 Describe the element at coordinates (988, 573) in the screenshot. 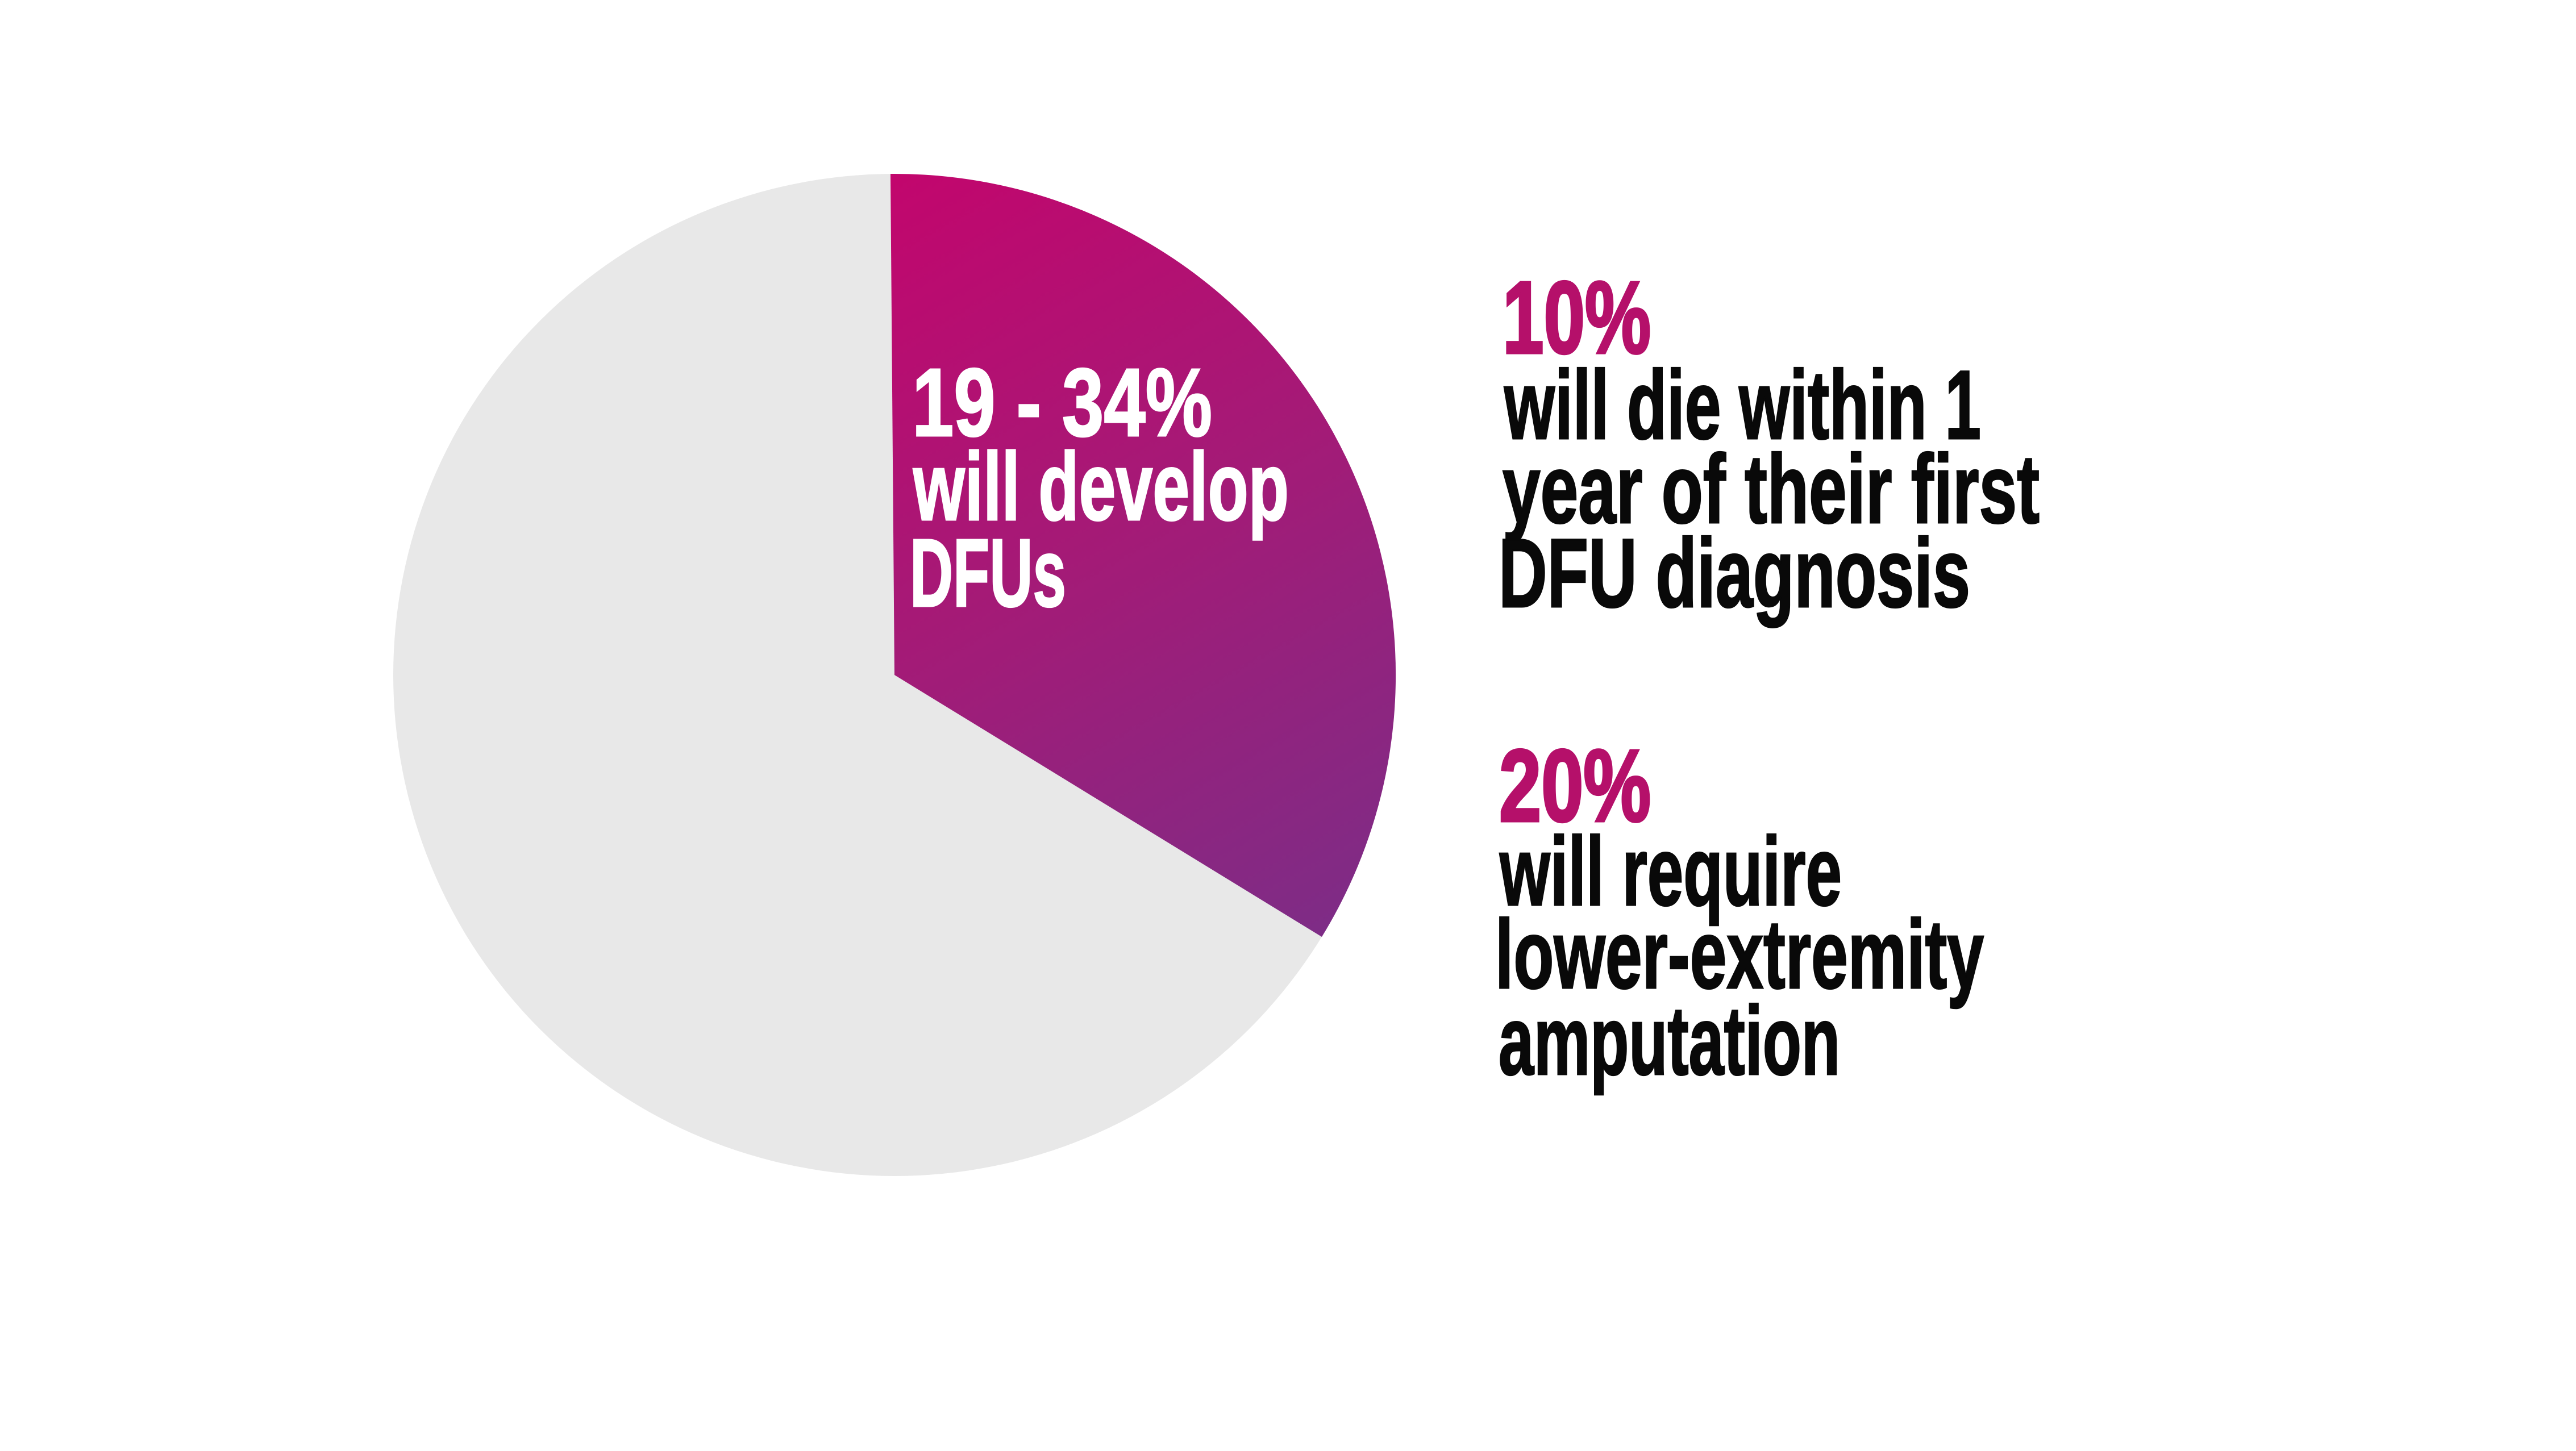

I see `svg-text: DFUs` at that location.